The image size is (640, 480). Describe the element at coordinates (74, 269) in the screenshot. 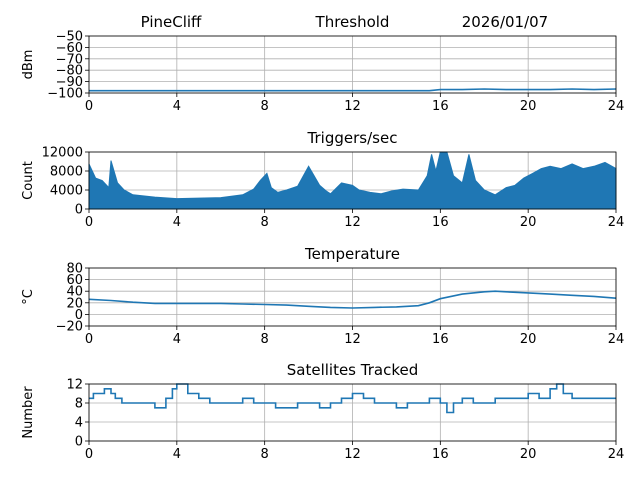

I see `y-tick-label: 80` at that location.